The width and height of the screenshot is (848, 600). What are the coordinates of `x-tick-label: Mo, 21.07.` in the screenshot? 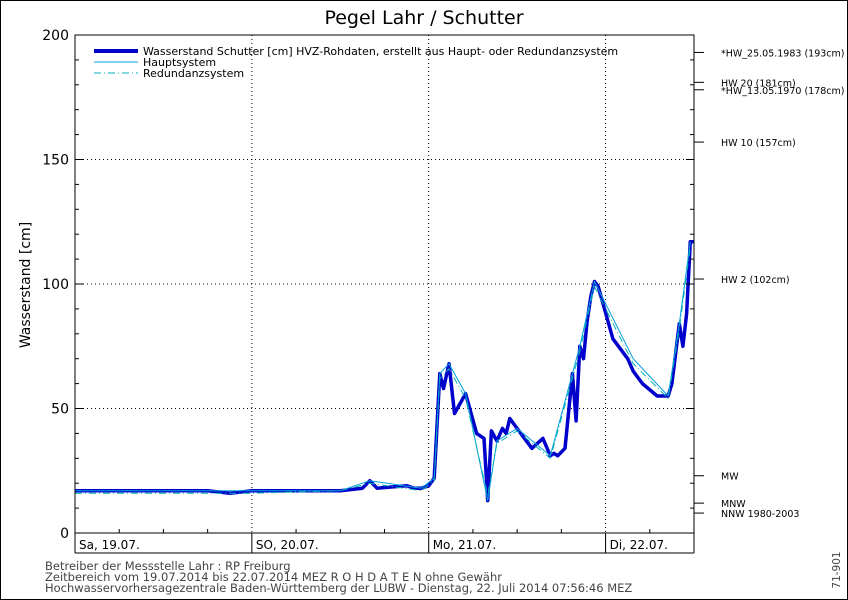 It's located at (465, 545).